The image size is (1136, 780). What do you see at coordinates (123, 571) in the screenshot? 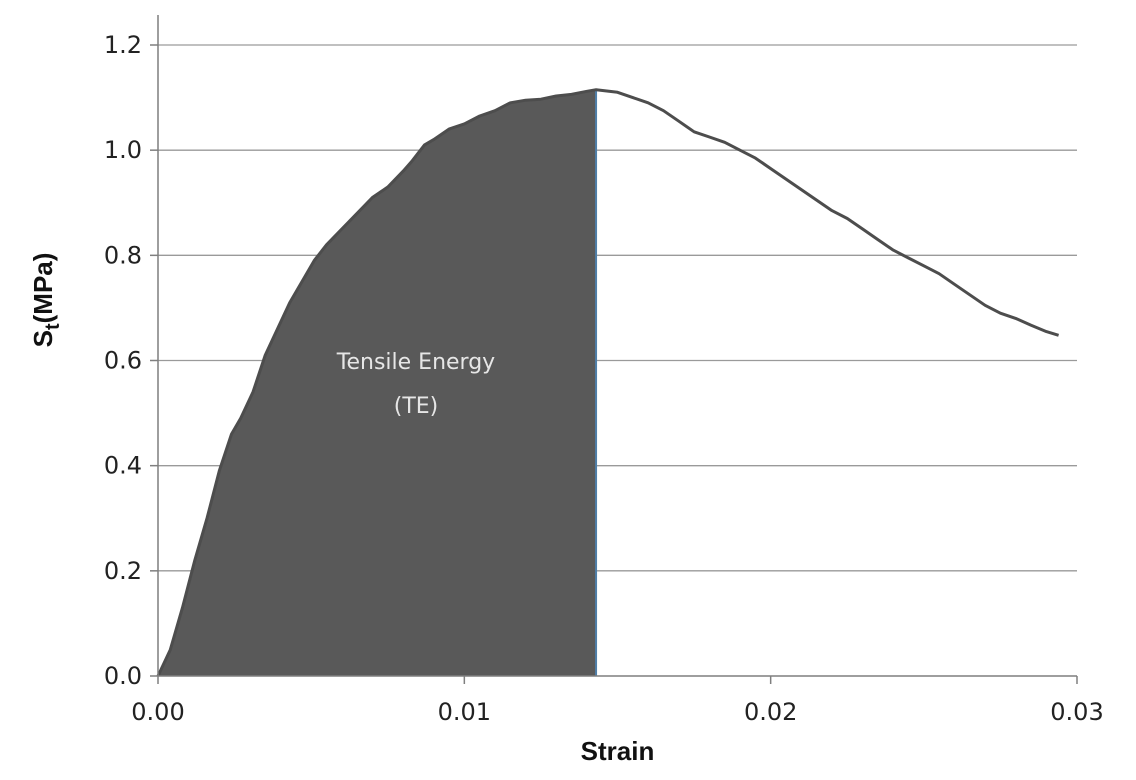
I see `y-tick-label-1: 0.2` at bounding box center [123, 571].